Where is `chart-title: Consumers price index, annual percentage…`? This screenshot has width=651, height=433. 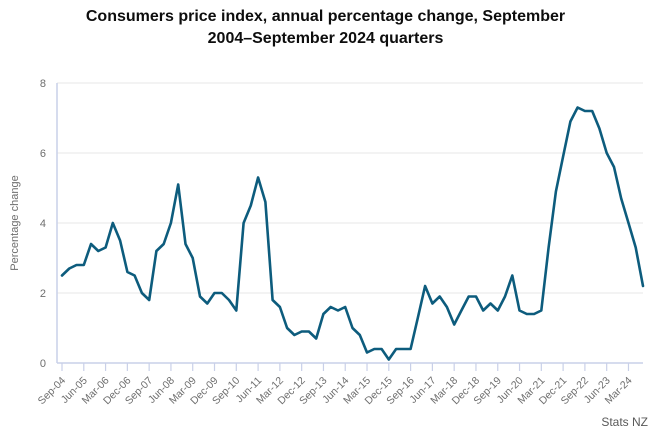 chart-title: Consumers price index, annual percentage… is located at coordinates (325, 28).